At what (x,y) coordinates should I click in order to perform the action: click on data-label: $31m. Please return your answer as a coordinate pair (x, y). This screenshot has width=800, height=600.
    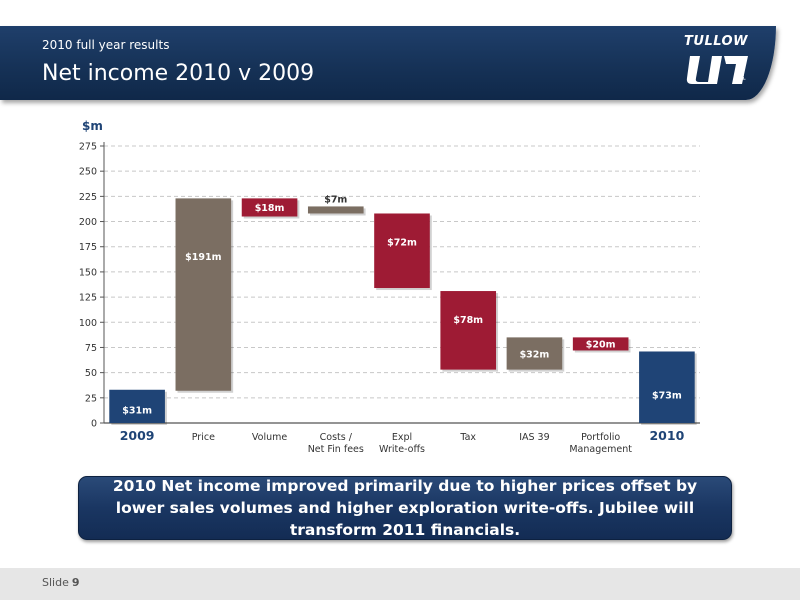
    Looking at the image, I should click on (137, 411).